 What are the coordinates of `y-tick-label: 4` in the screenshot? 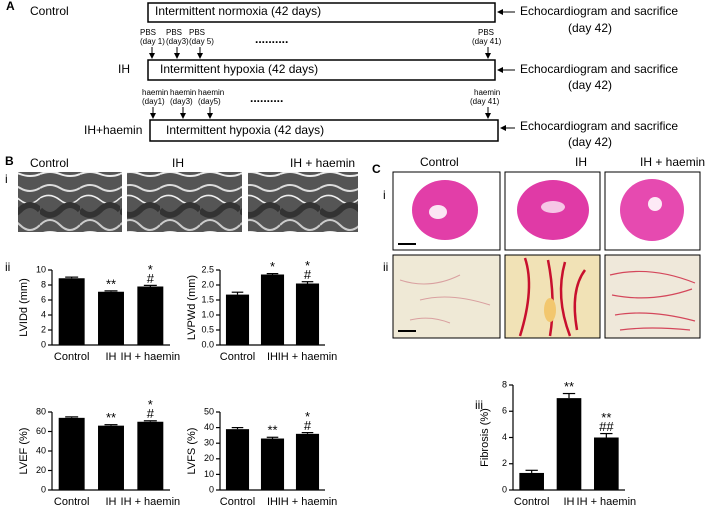 It's located at (504, 437).